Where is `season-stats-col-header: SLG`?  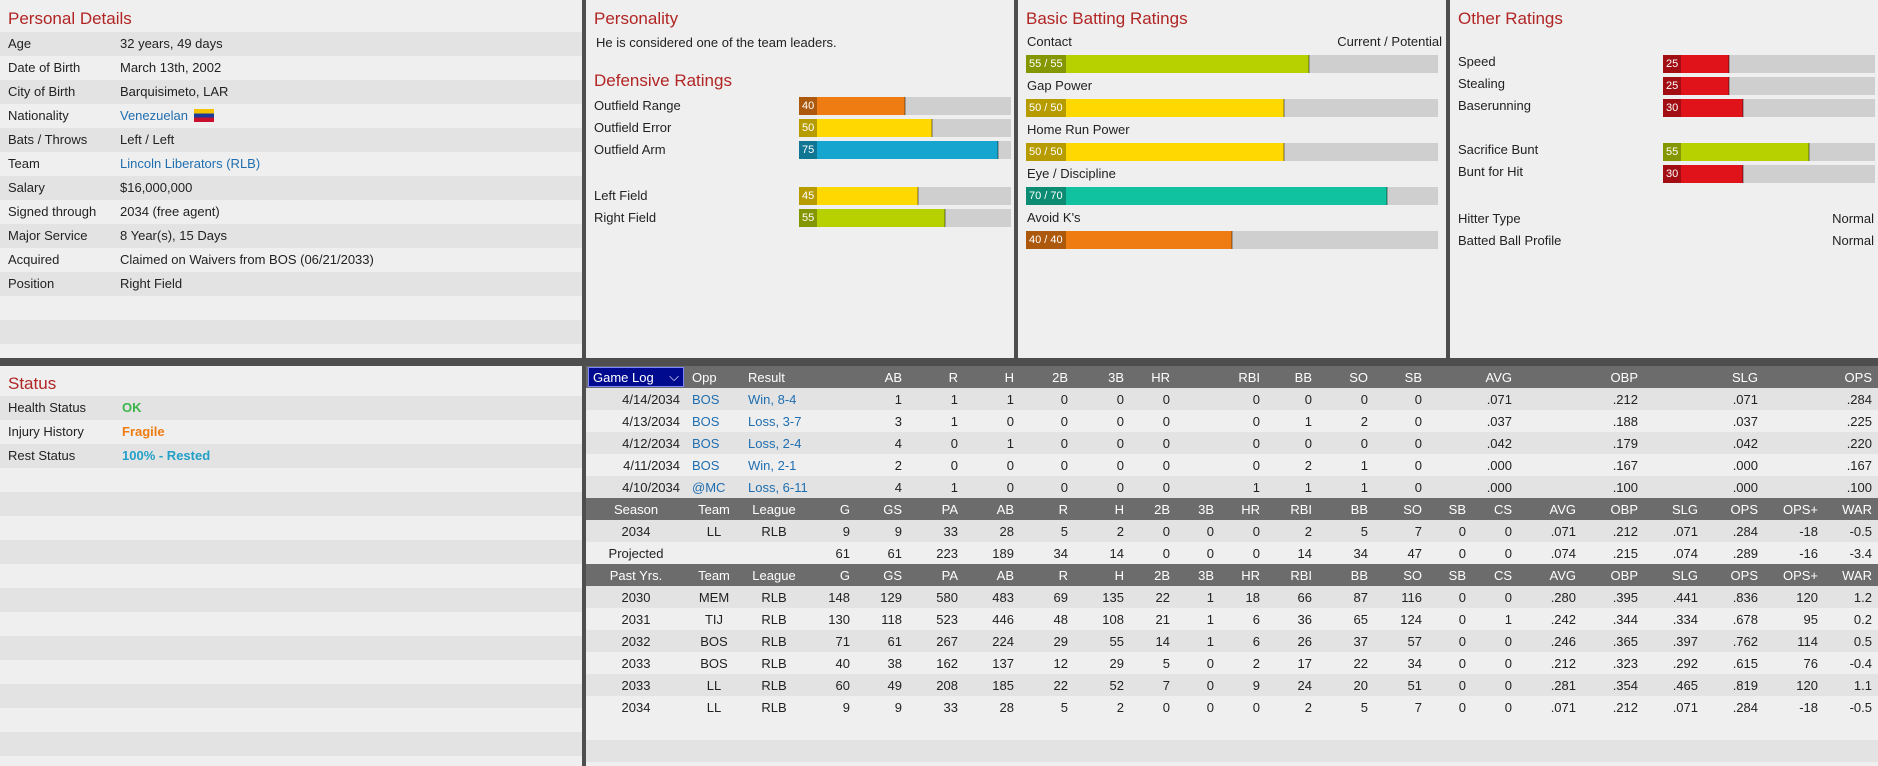
season-stats-col-header: SLG is located at coordinates (1674, 509).